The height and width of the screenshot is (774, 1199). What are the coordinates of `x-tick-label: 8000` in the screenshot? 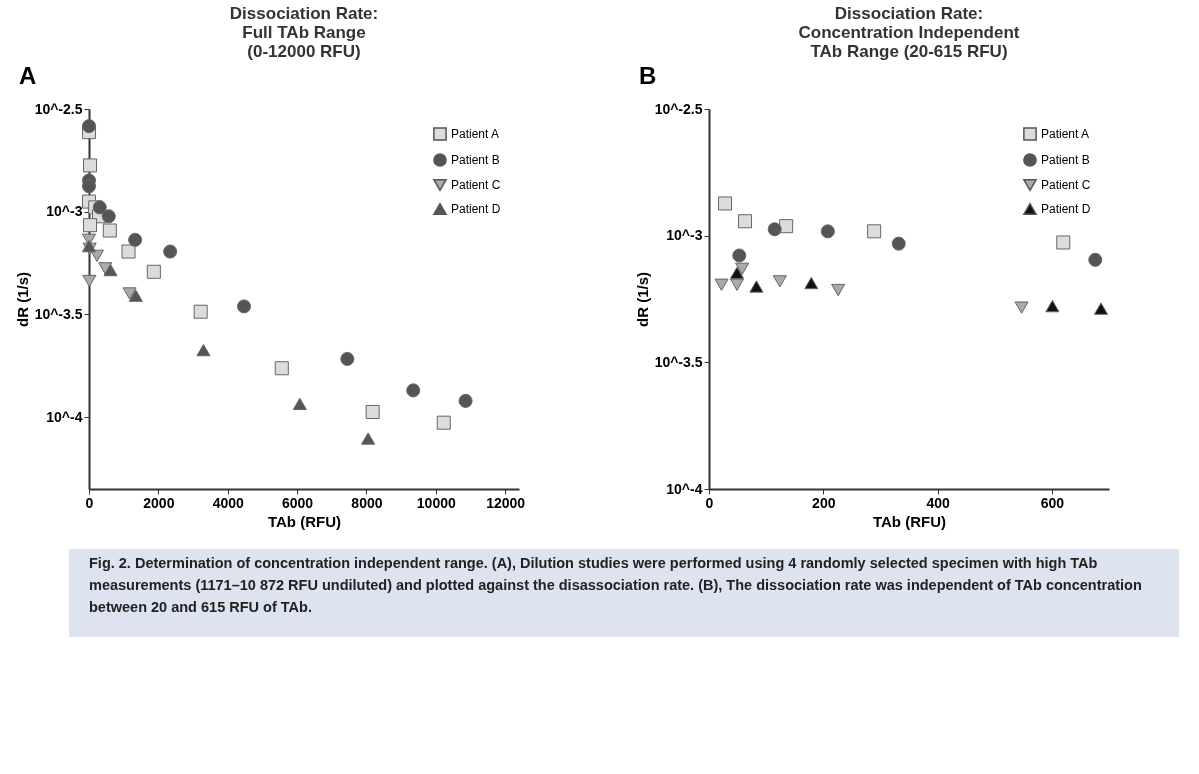 It's located at (367, 502).